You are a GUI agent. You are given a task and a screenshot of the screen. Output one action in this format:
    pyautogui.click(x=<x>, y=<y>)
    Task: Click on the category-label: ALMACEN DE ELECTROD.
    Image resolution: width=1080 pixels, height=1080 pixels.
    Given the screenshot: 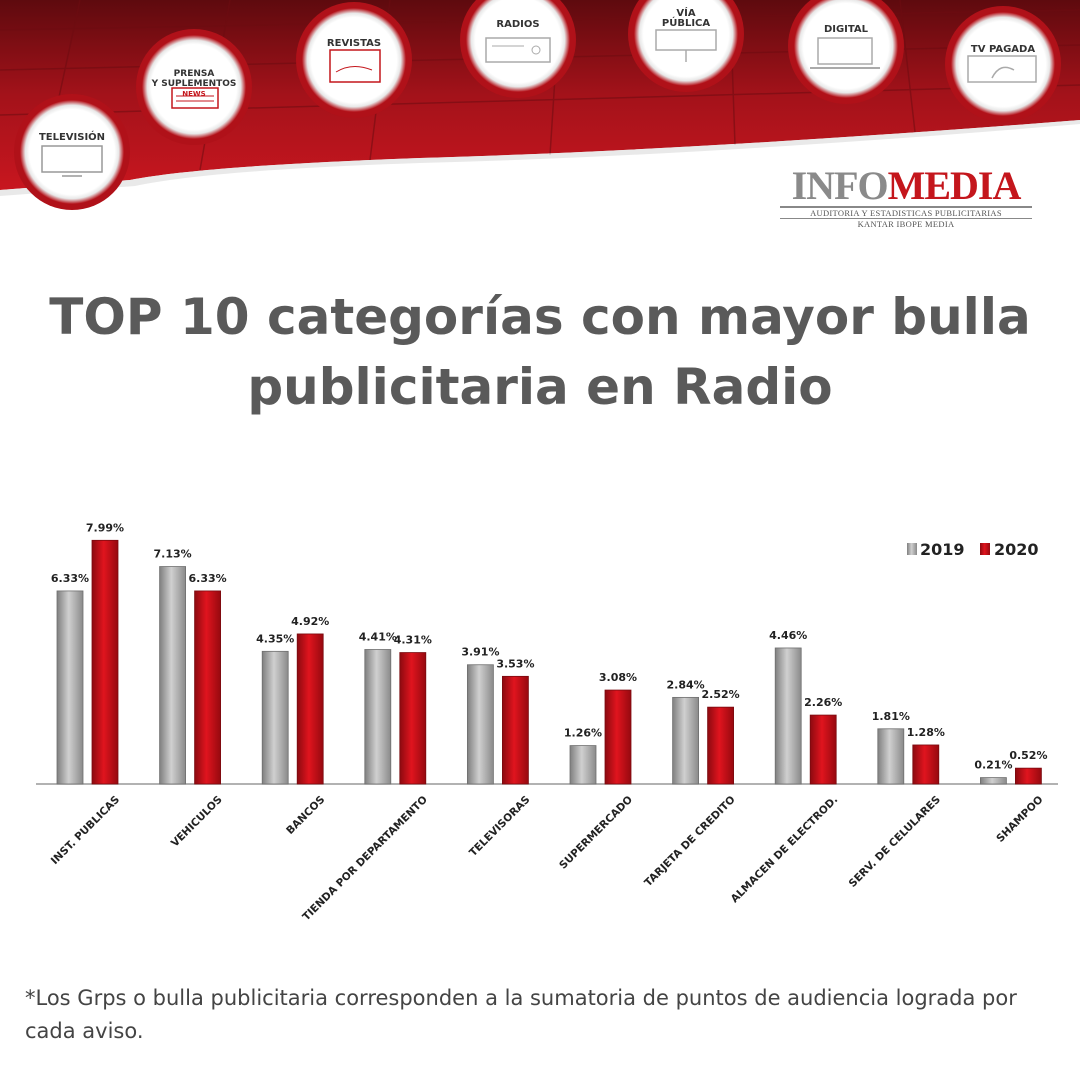 What is the action you would take?
    pyautogui.click(x=785, y=850)
    